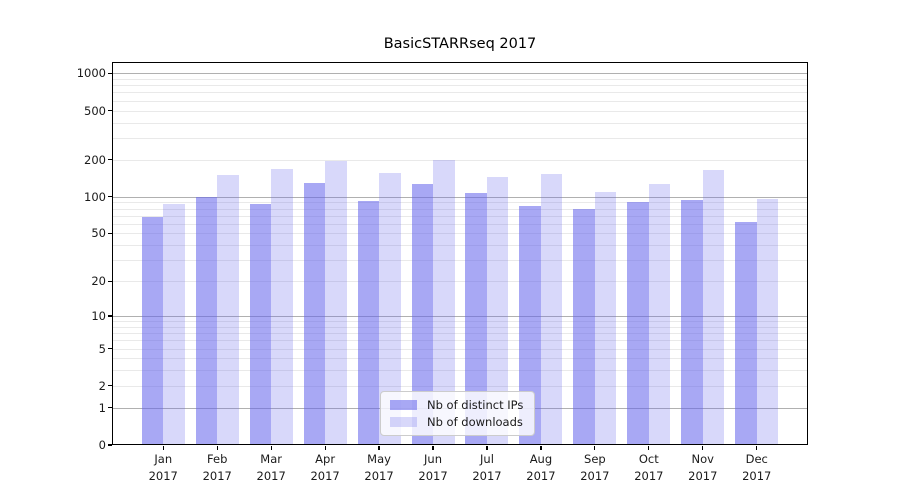 This screenshot has width=900, height=500. What do you see at coordinates (102, 407) in the screenshot?
I see `y-tick-label: 1` at bounding box center [102, 407].